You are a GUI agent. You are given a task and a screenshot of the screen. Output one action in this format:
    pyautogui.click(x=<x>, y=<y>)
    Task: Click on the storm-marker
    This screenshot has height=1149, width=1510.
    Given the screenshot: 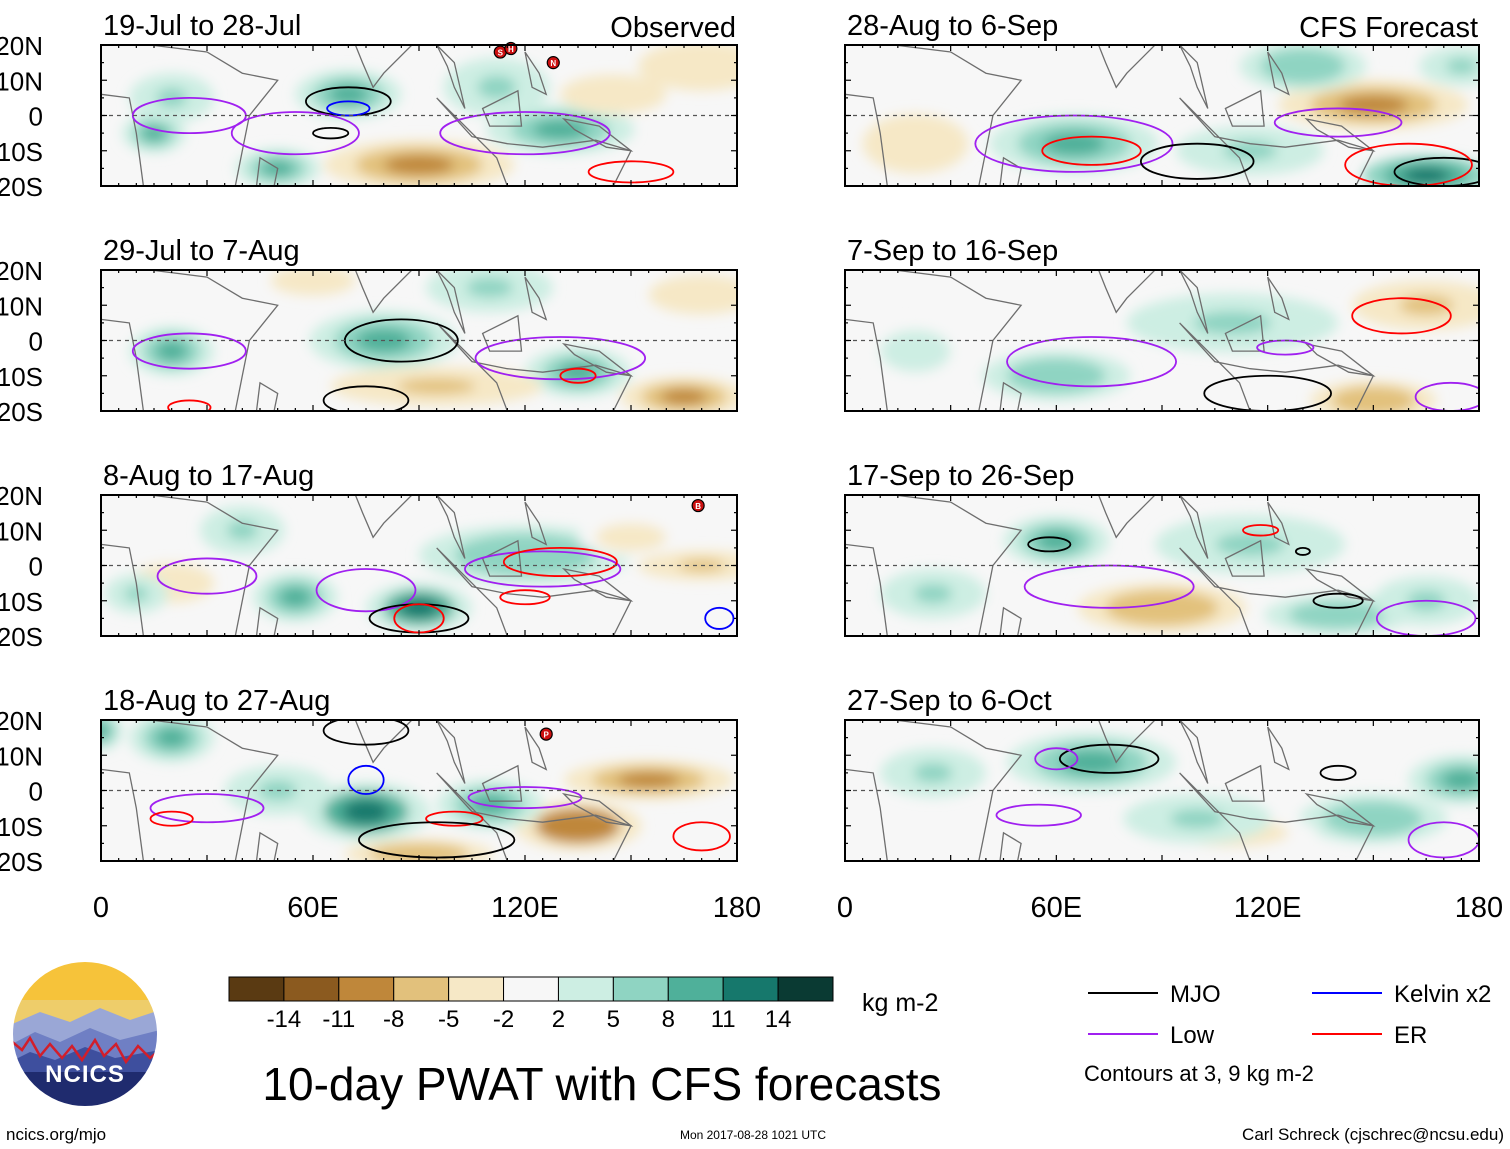 What is the action you would take?
    pyautogui.click(x=698, y=505)
    